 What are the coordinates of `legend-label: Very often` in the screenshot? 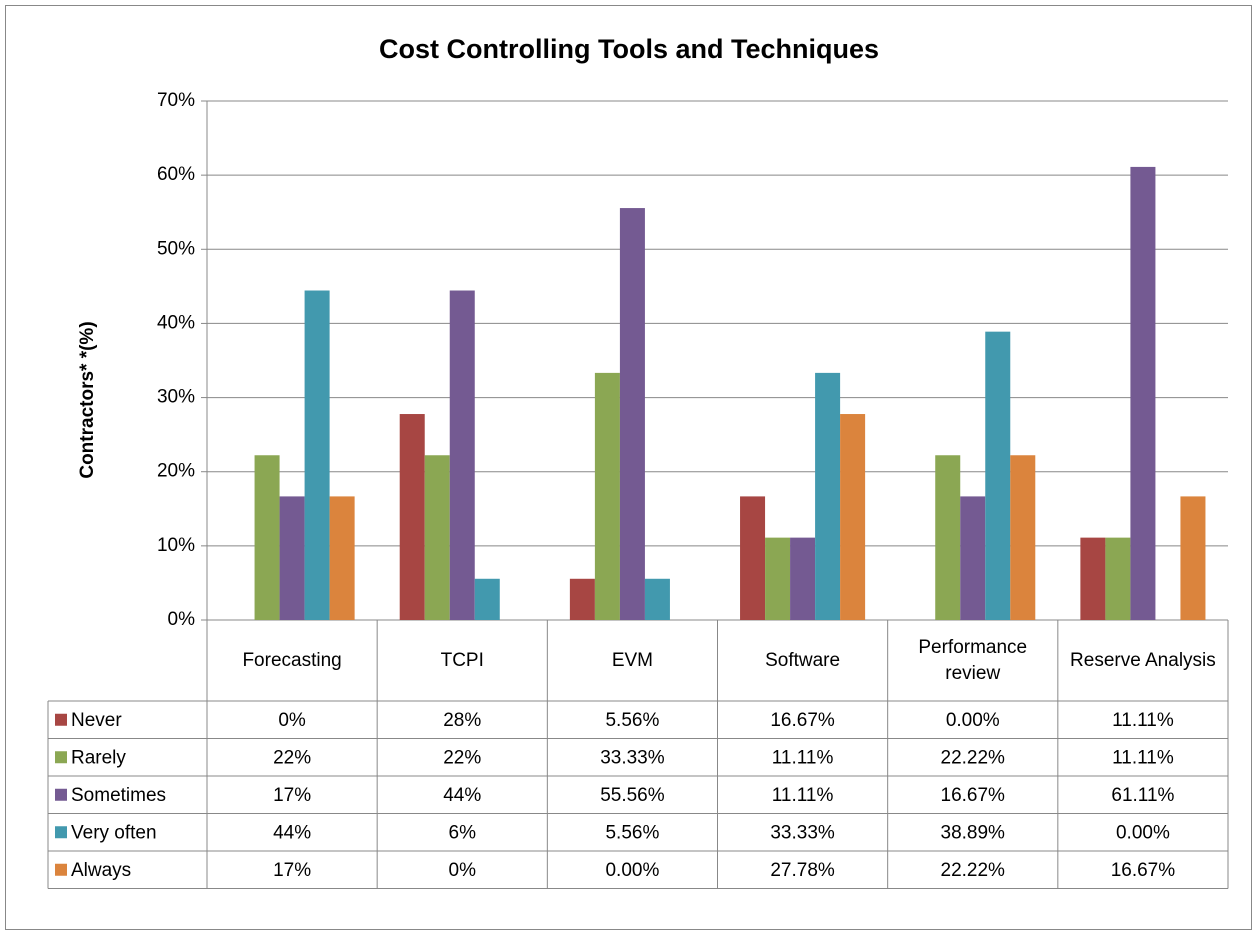 It's located at (114, 832).